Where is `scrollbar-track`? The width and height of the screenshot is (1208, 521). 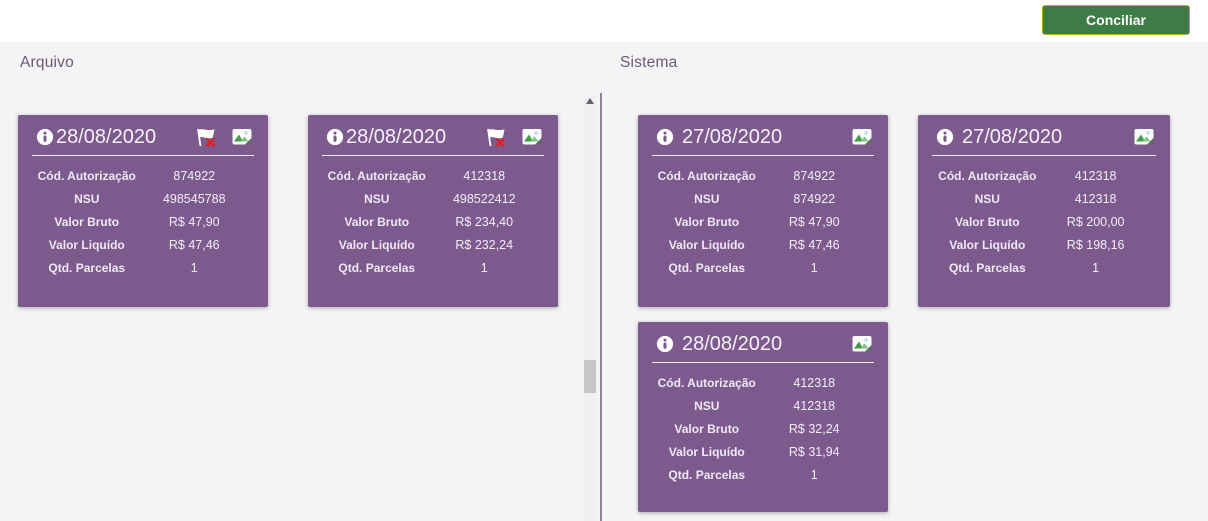 scrollbar-track is located at coordinates (590, 308).